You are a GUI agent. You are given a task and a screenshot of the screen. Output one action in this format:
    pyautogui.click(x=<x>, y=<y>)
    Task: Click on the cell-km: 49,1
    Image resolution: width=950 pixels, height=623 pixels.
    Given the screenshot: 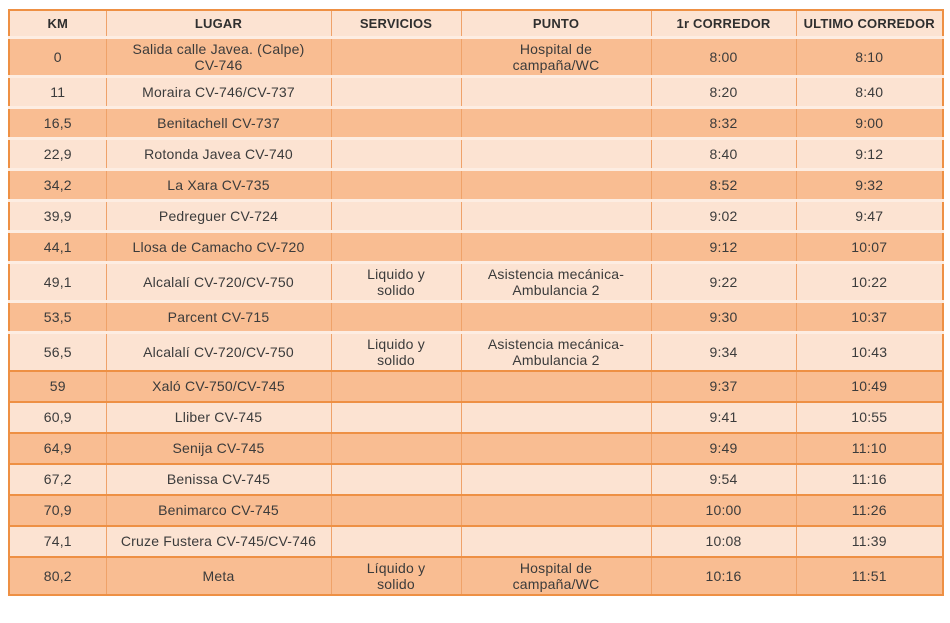 What is the action you would take?
    pyautogui.click(x=57, y=281)
    